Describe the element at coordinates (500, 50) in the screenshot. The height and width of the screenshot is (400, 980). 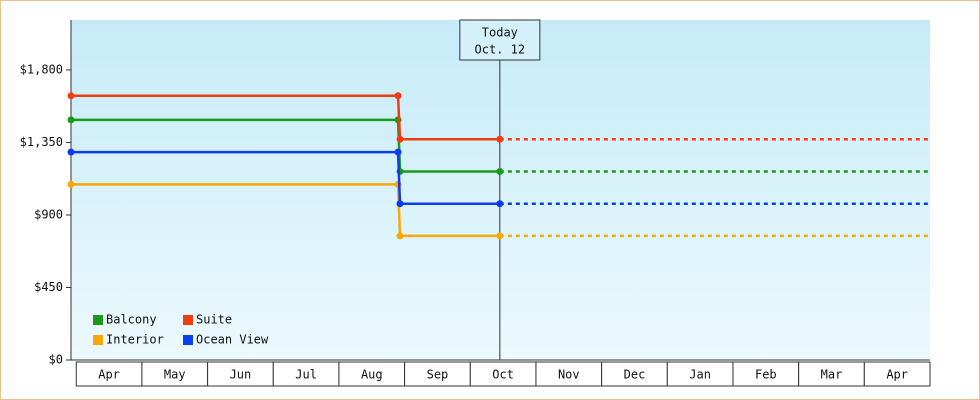
I see `today-label: Oct. 12` at that location.